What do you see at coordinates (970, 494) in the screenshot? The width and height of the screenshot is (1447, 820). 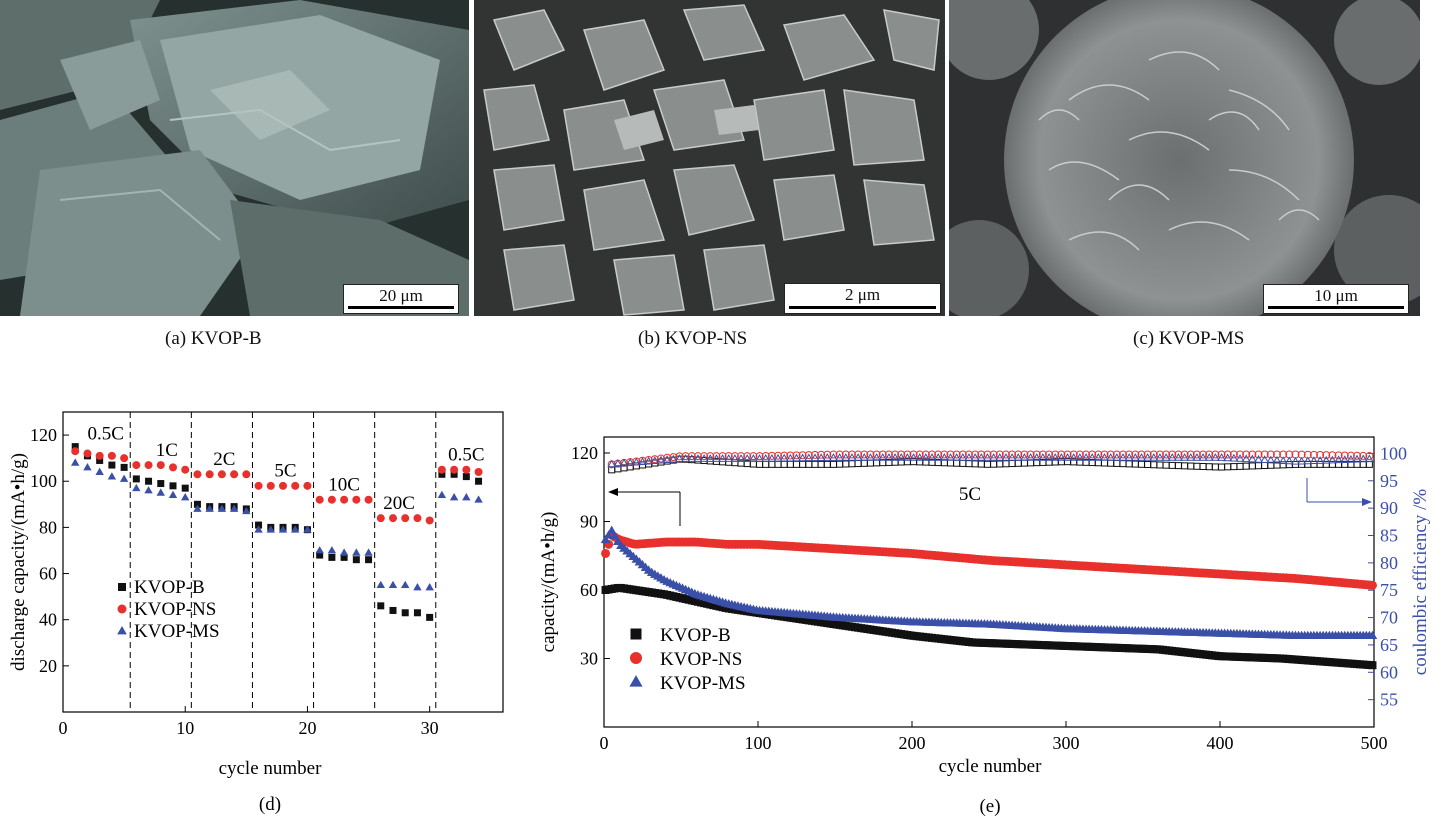 I see `chart-e-annotation: 5C` at bounding box center [970, 494].